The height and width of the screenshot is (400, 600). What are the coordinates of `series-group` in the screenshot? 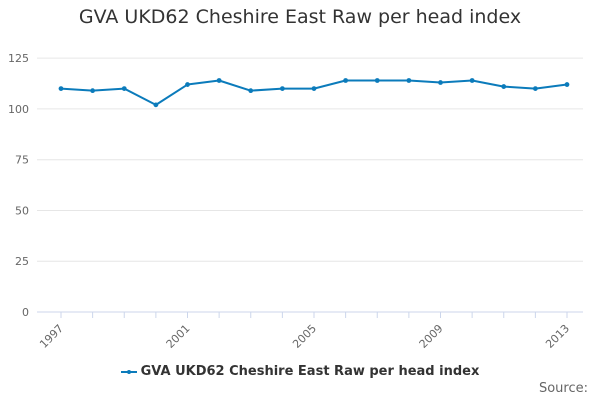 It's located at (314, 93).